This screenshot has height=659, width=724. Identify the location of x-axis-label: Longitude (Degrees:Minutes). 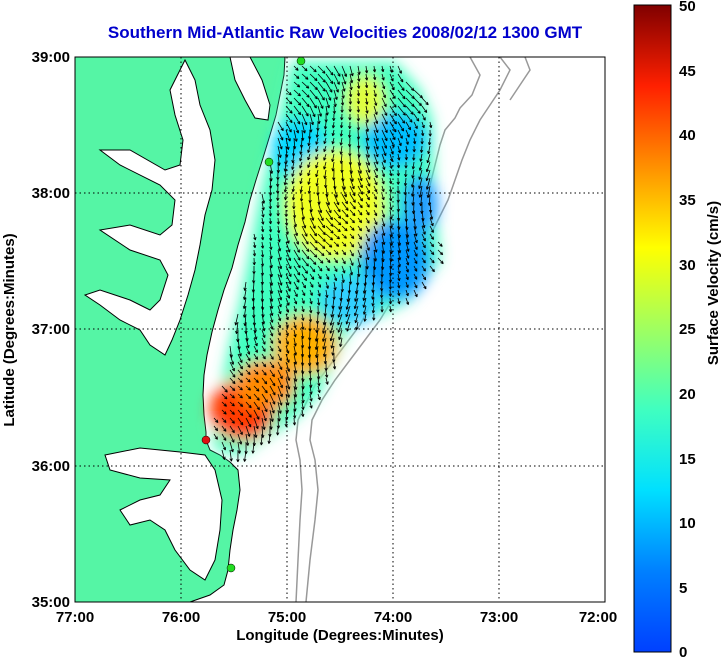
(340, 635).